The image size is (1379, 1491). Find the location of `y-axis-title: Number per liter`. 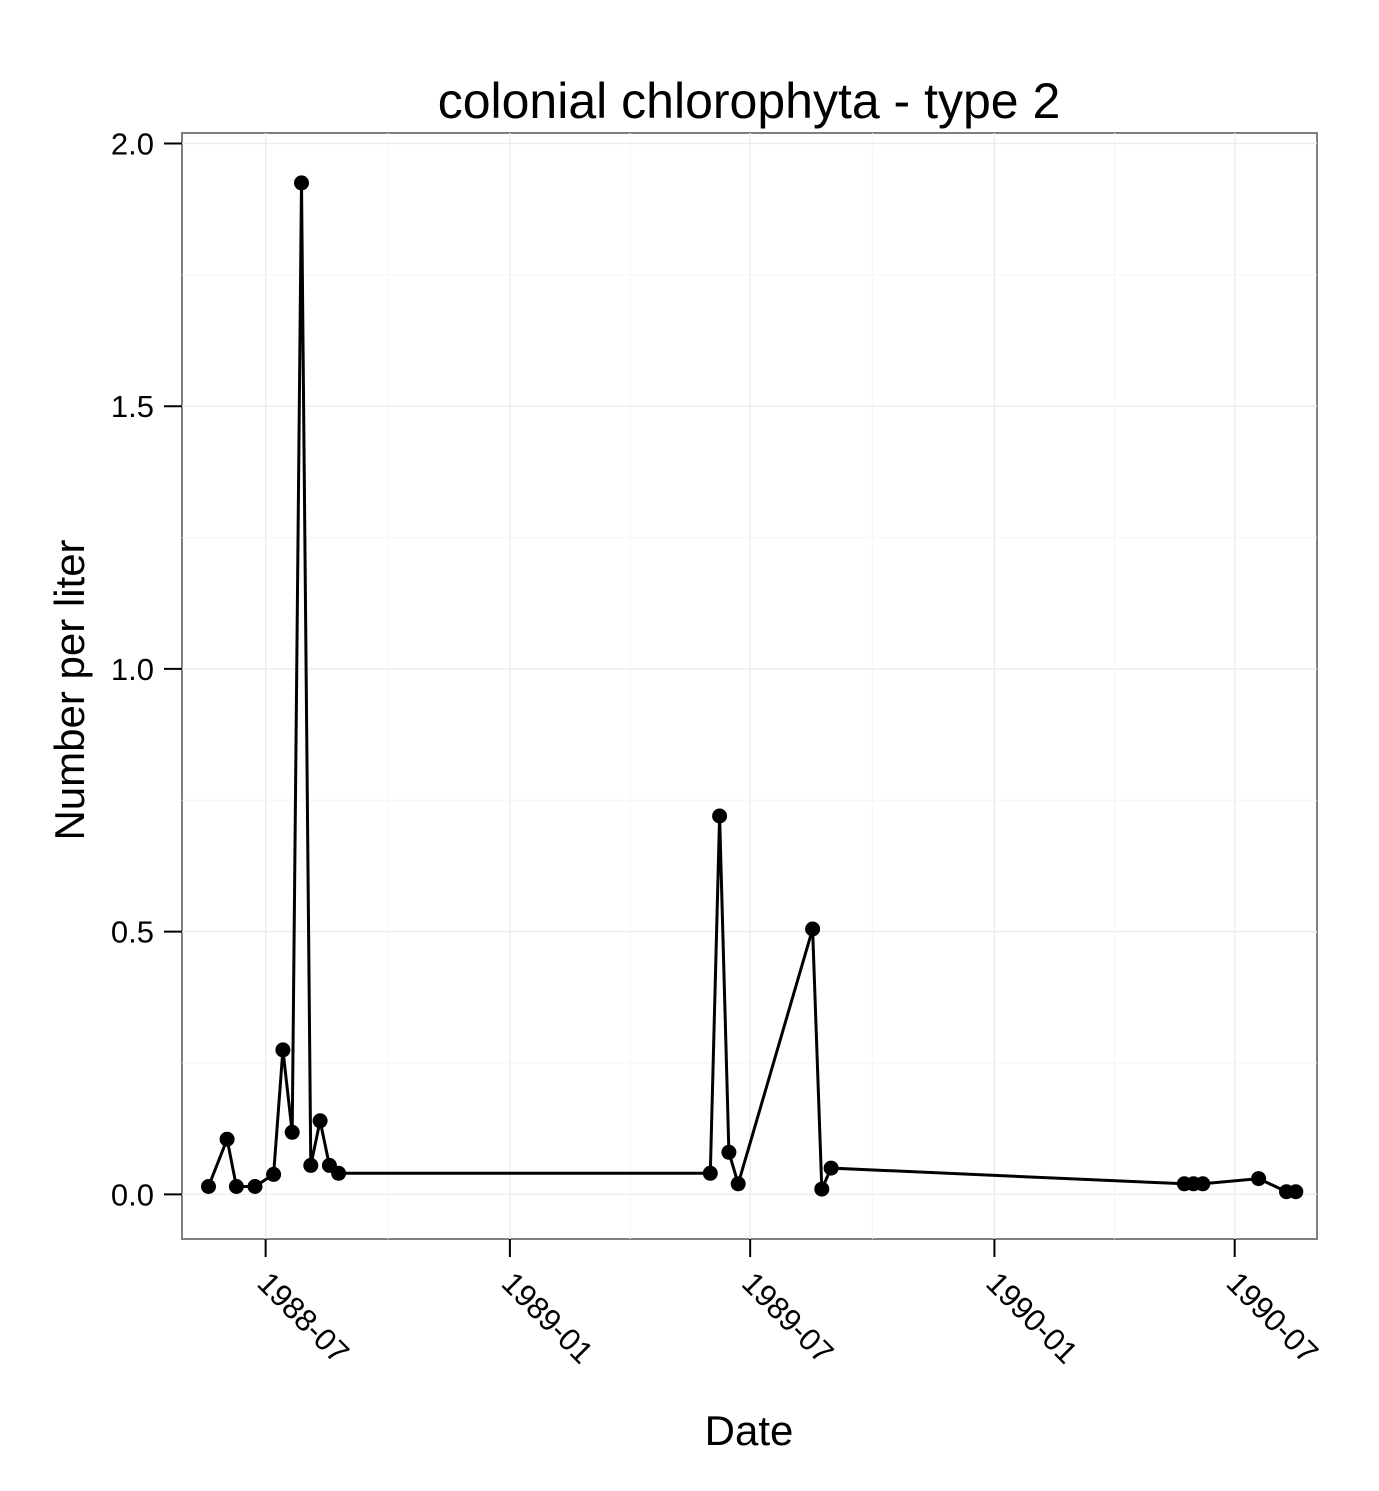

y-axis-title: Number per liter is located at coordinates (69, 689).